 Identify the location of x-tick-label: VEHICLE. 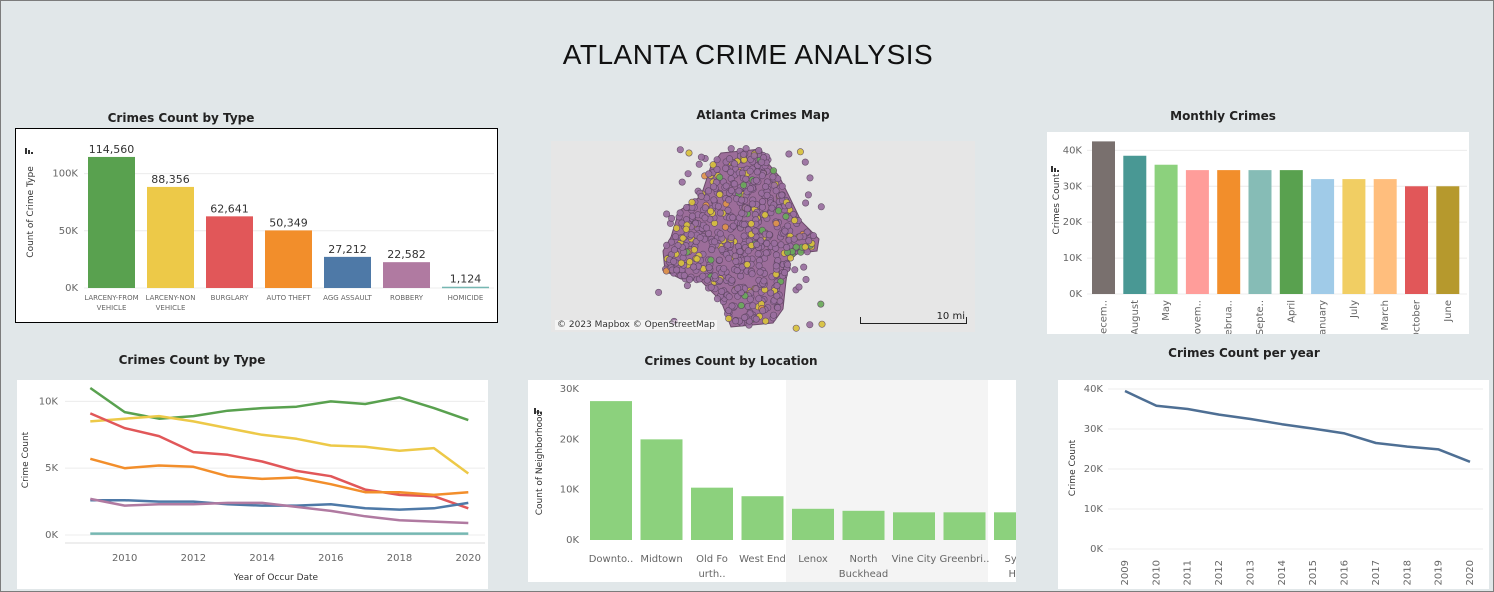
(112, 308).